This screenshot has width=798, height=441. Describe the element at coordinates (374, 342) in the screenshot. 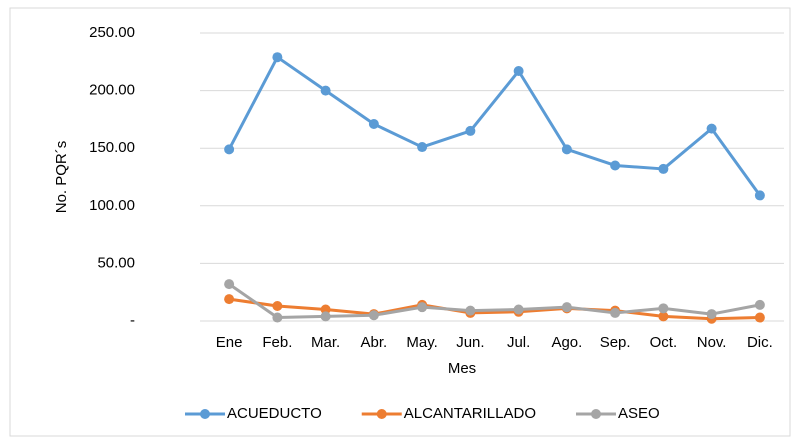

I see `x-tick-label: Abr.` at that location.